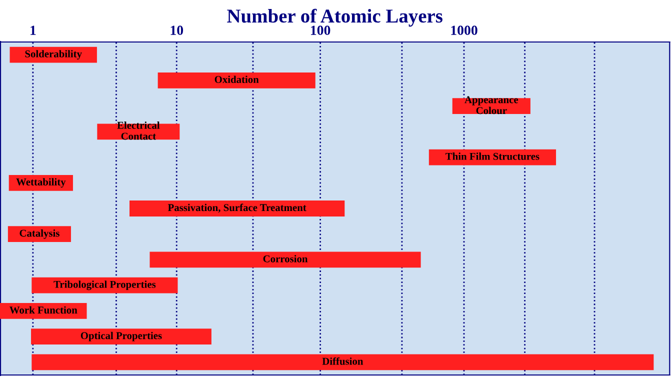 This screenshot has width=671, height=385. I want to click on x-tick-label: 10, so click(177, 31).